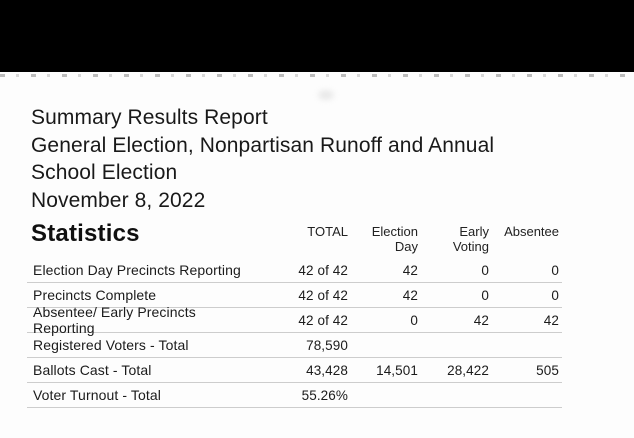  I want to click on table-row-precincts-complete: Precincts Complete 42 of 42 42 0 0, so click(294, 295).